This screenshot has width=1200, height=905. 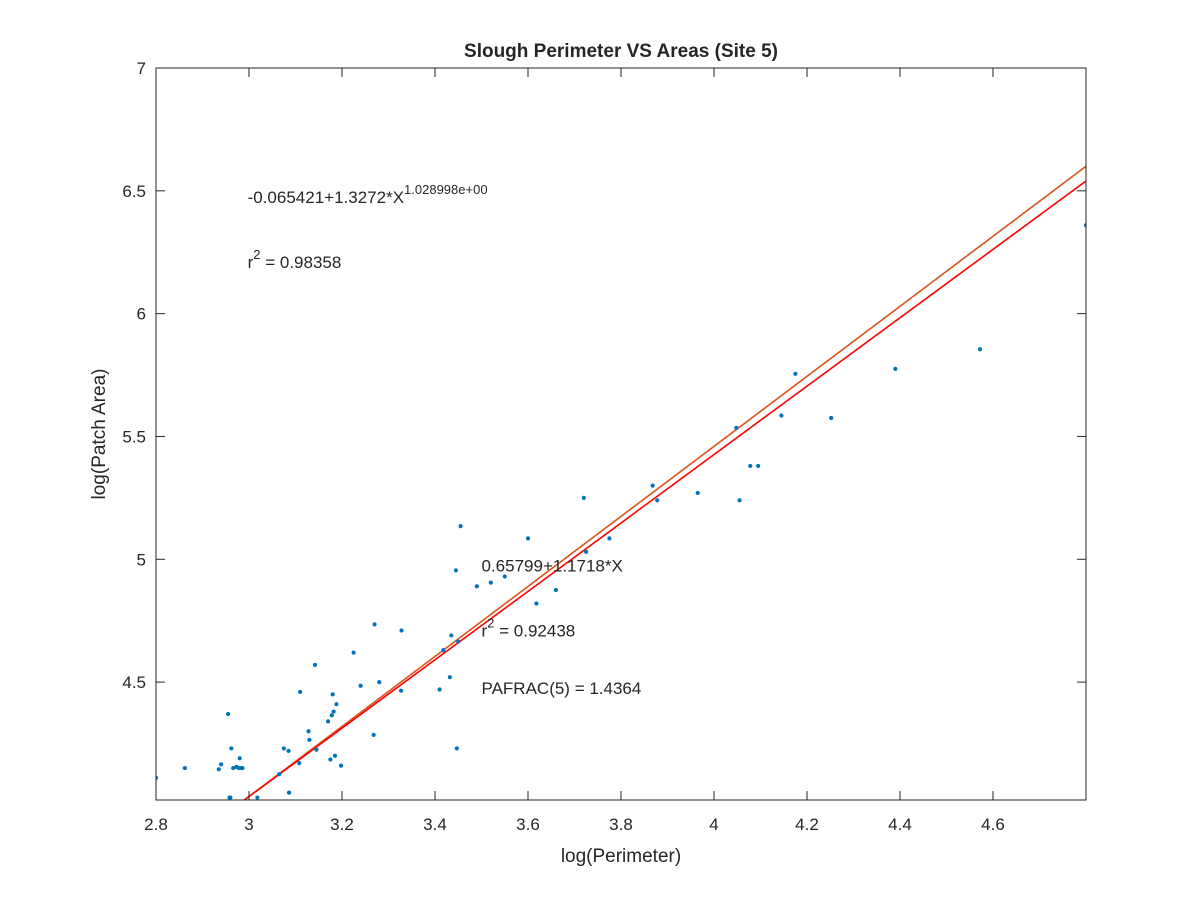 I want to click on annotation-r2a: r2 = 0.98358, so click(x=295, y=259).